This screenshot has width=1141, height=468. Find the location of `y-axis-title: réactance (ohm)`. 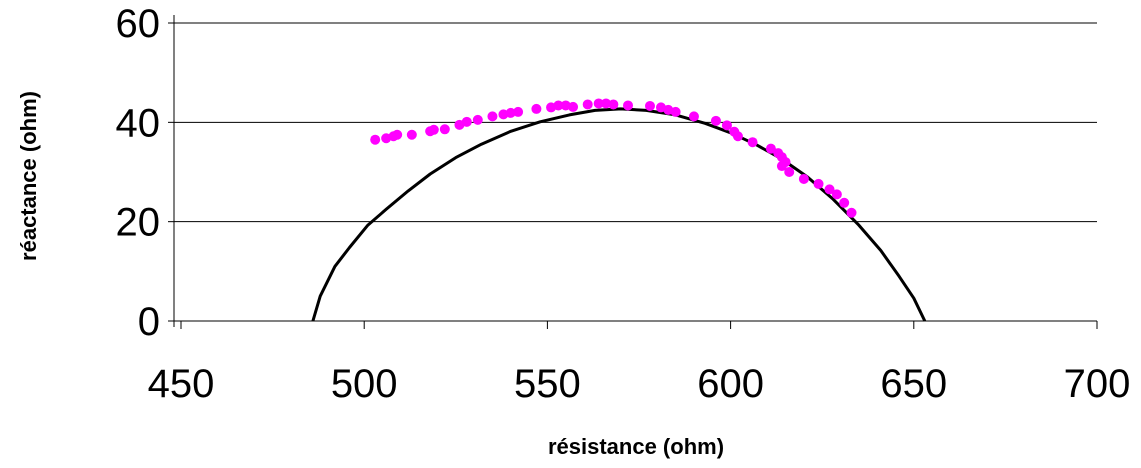

y-axis-title: réactance (ohm) is located at coordinates (28, 176).